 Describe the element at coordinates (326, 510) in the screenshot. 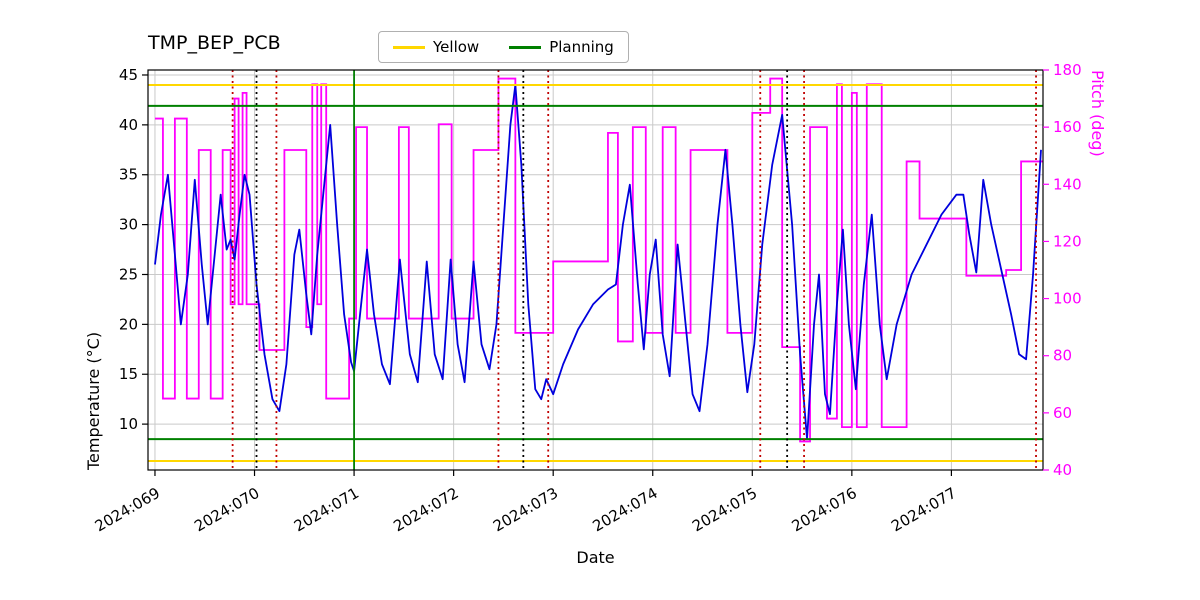

I see `x-tick-label: 2024:071` at that location.